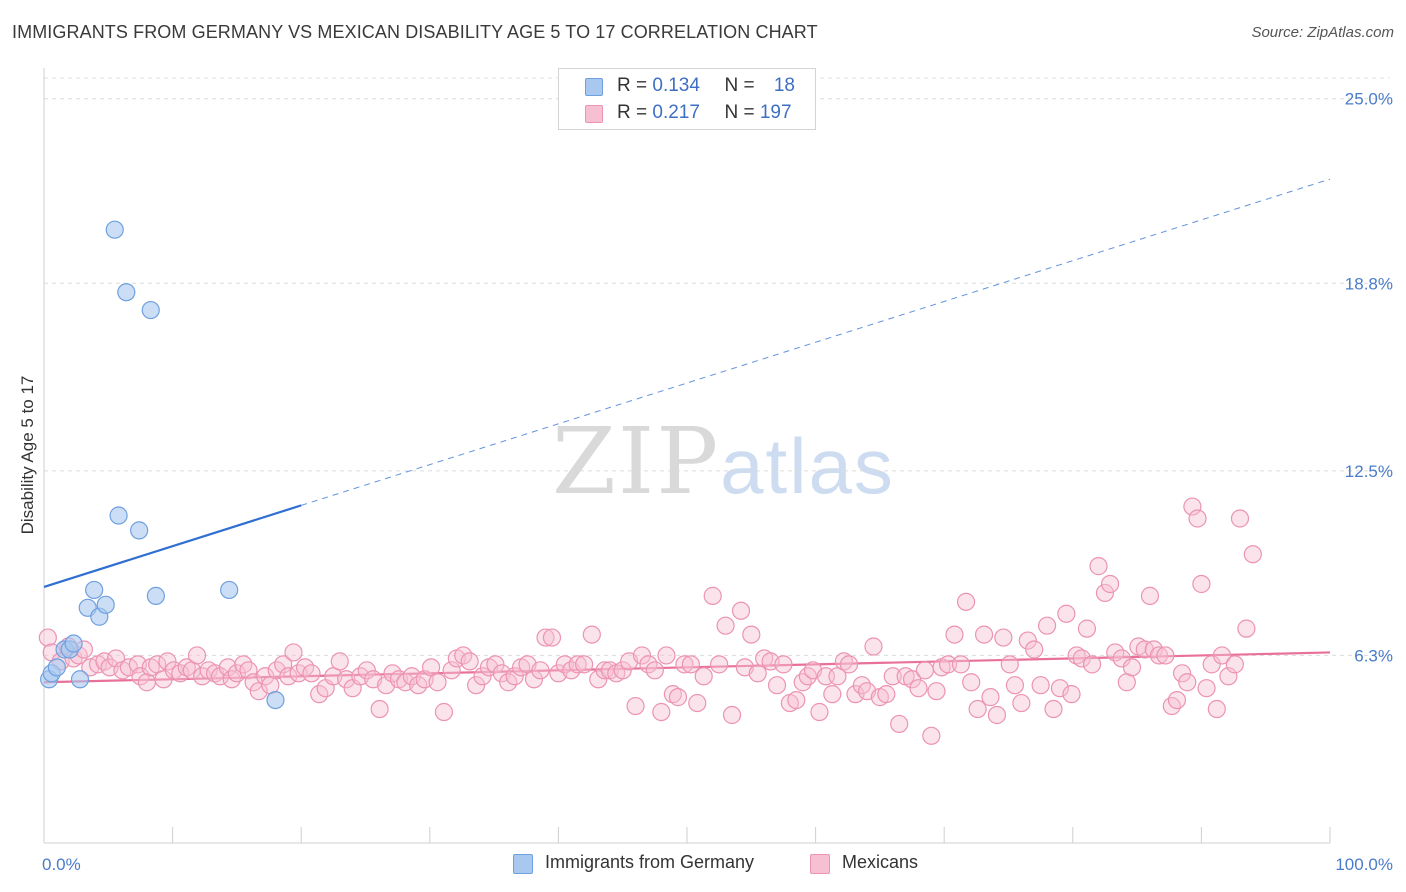 Image resolution: width=1406 pixels, height=892 pixels. I want to click on legend-r-value: 0.217, so click(676, 112).